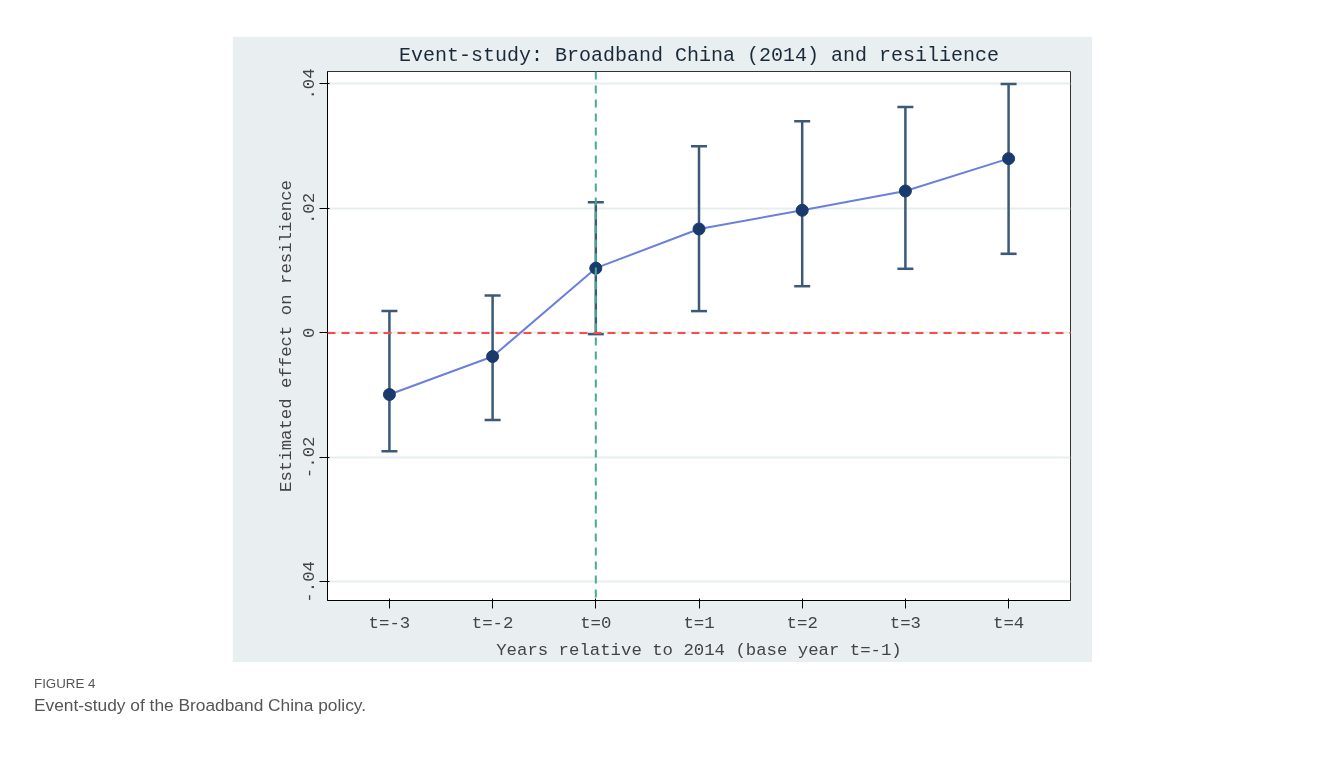 This screenshot has width=1325, height=760. Describe the element at coordinates (699, 623) in the screenshot. I see `x-tick-label: t=1` at that location.